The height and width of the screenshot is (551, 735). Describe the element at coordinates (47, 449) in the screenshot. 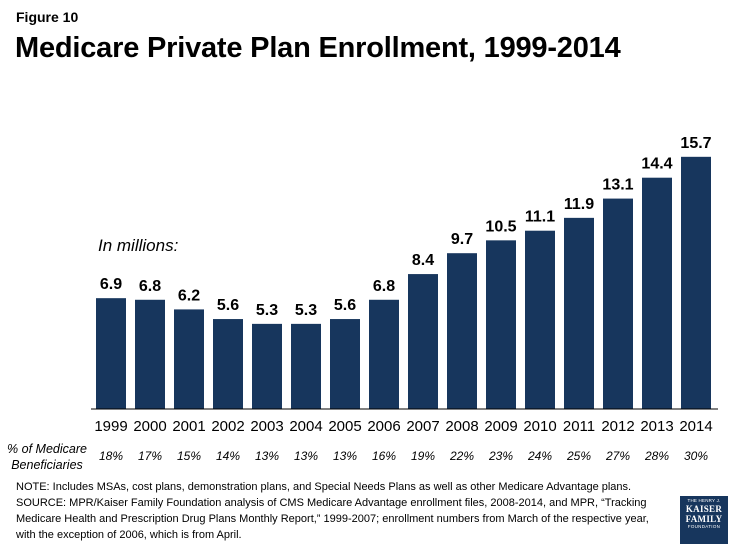

I see `pct-row-header-line1: % of Medicare` at that location.